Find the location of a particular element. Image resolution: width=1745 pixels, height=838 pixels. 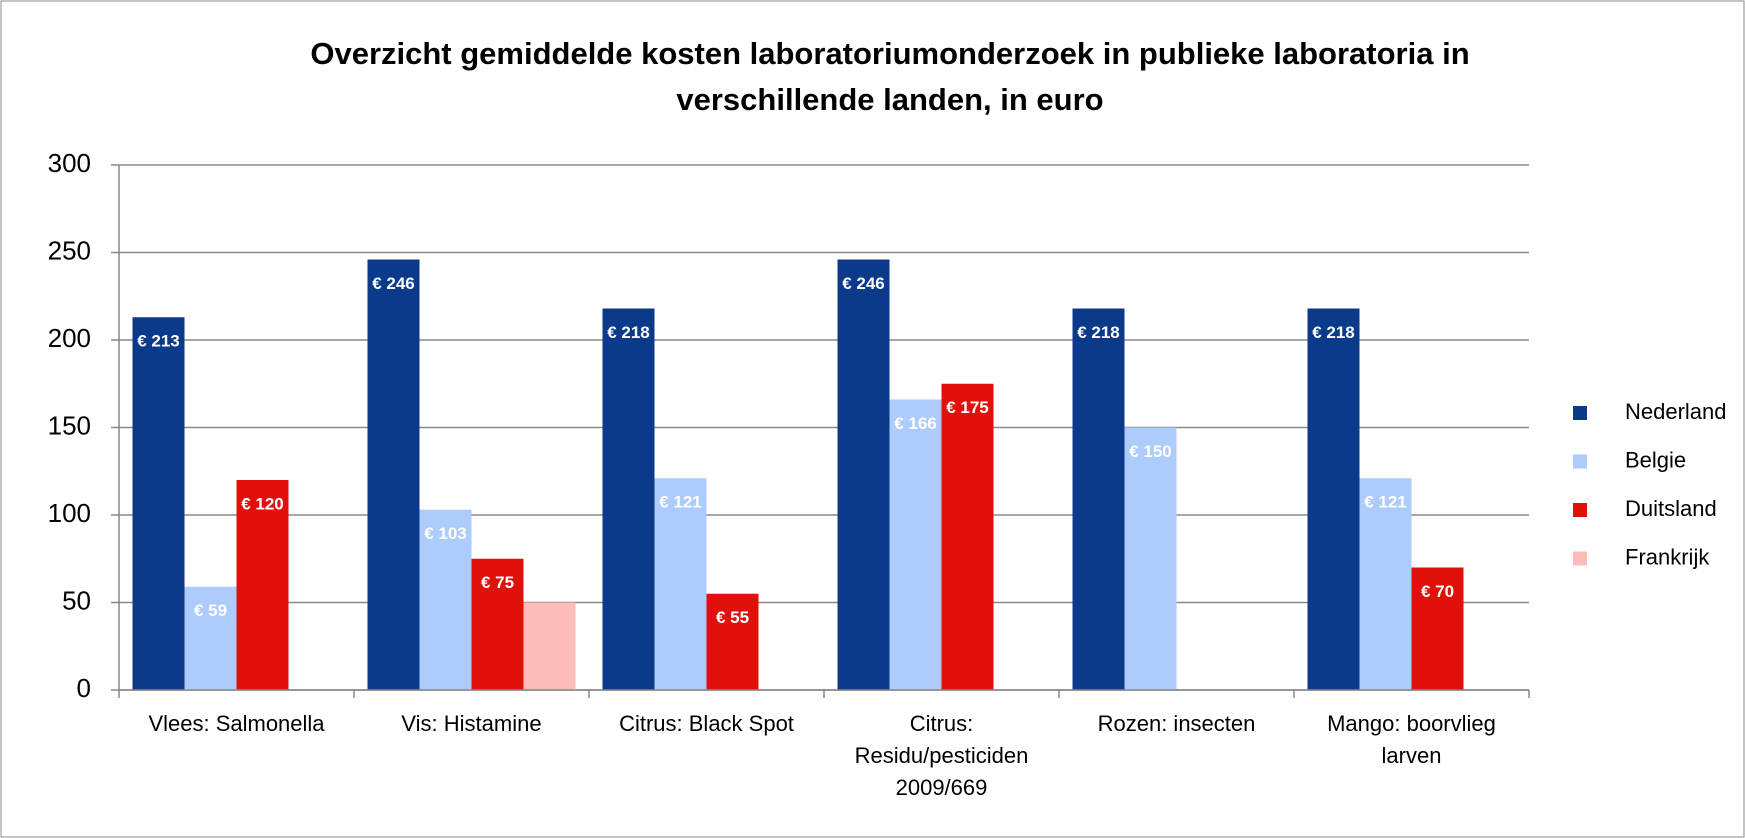

x-tick-label: Mango: boorvlieg larven is located at coordinates (1411, 739).